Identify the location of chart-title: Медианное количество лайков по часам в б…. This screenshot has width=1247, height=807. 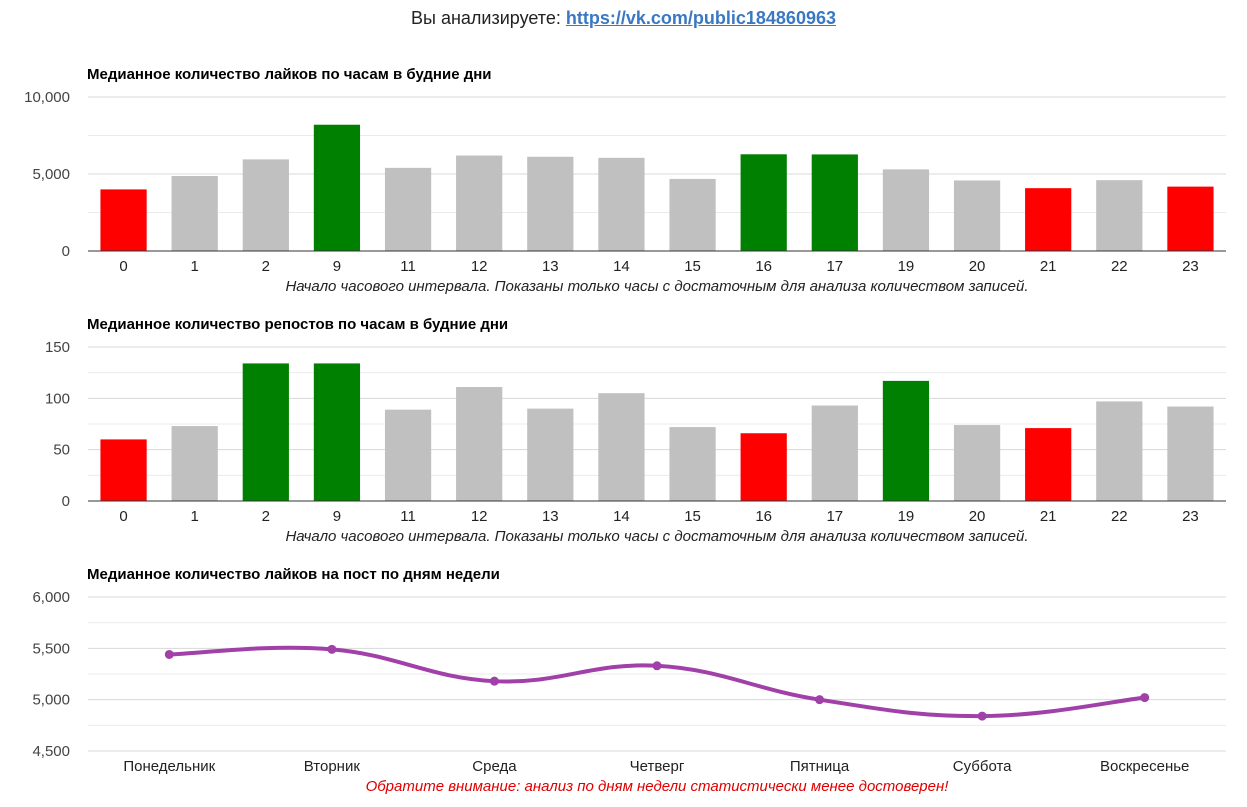
(289, 74).